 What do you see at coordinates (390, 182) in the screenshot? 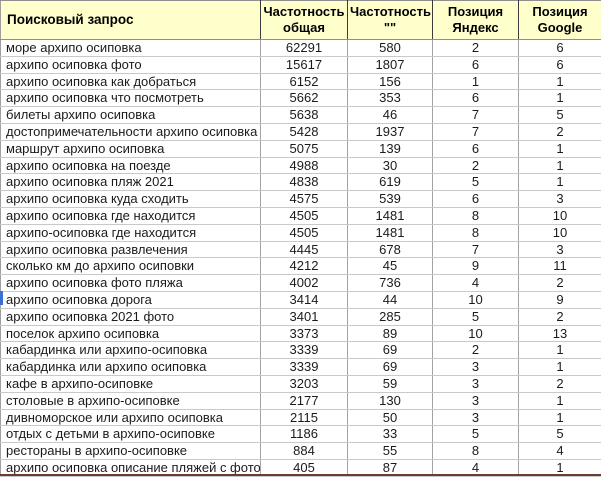
I see `cell-frequency-exact: 619` at bounding box center [390, 182].